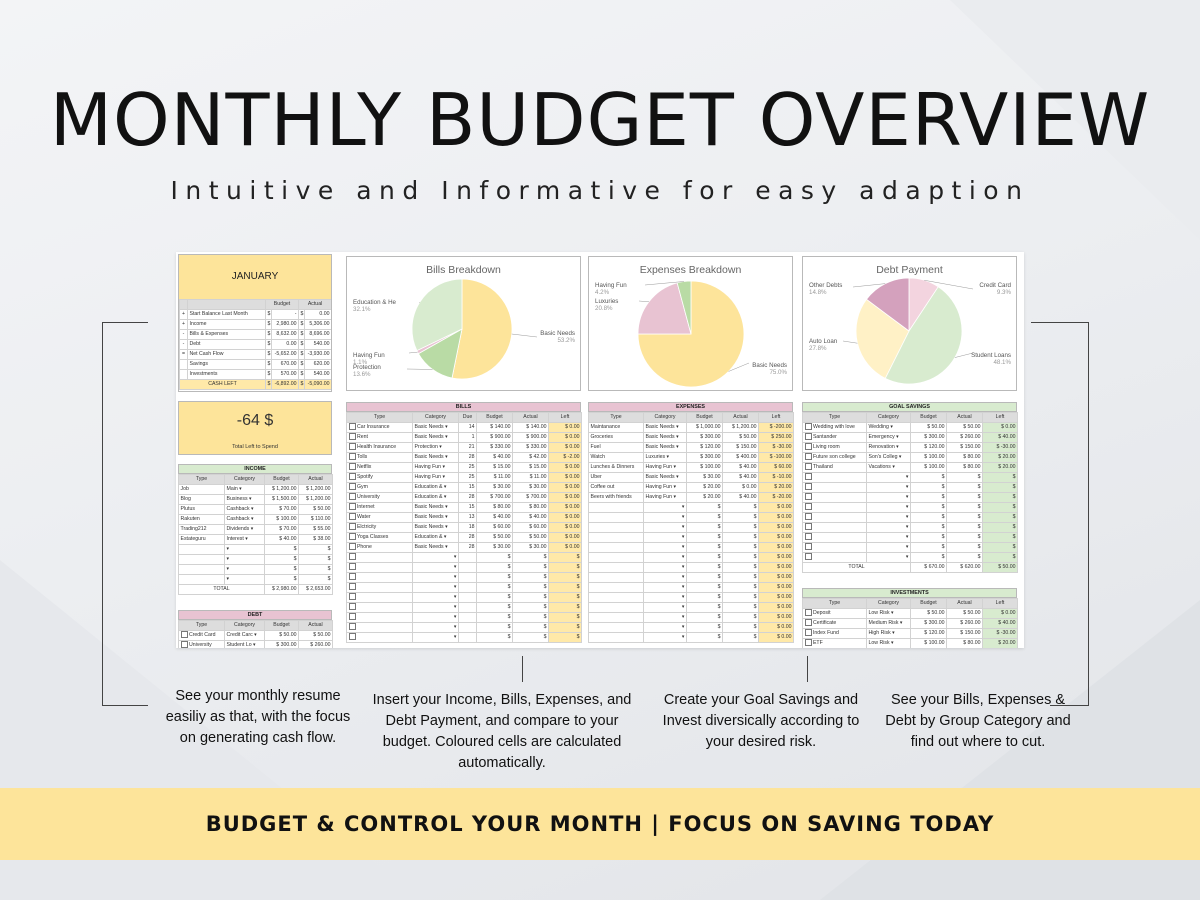 This screenshot has height=900, width=1200. Describe the element at coordinates (379, 437) in the screenshot. I see `type-cell: Rent` at that location.